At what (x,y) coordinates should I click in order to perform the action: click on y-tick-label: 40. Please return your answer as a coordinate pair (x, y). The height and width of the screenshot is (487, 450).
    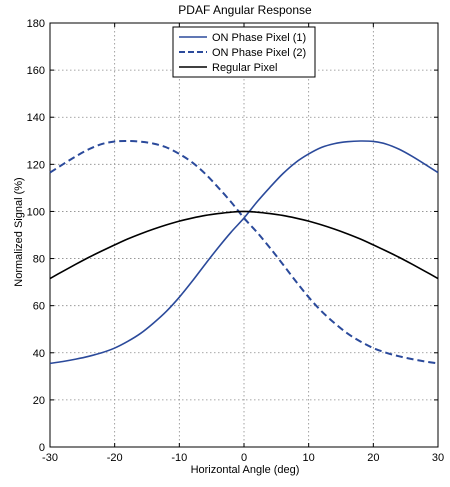
    Looking at the image, I should click on (39, 354).